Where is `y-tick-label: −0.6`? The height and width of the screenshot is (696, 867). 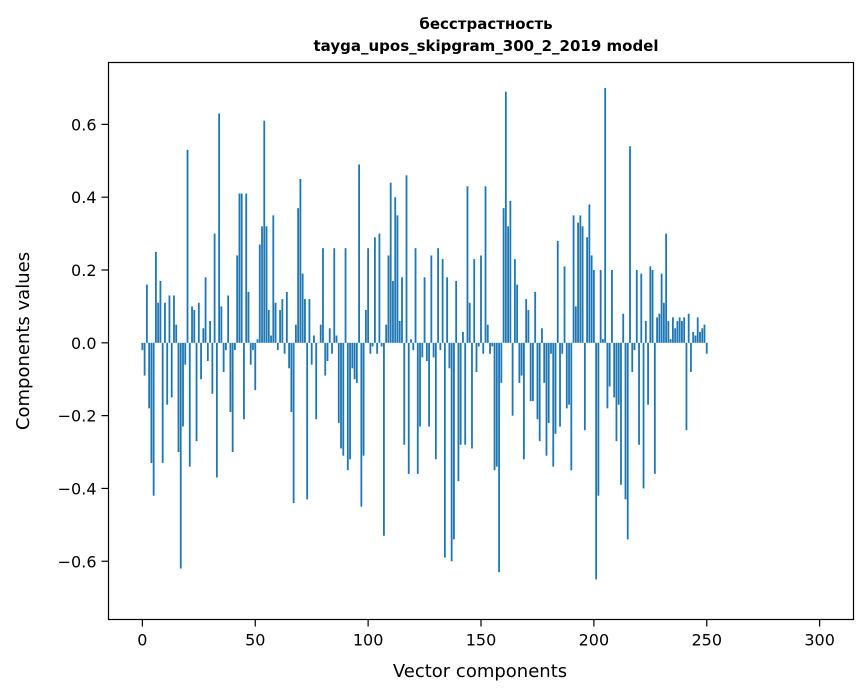 y-tick-label: −0.6 is located at coordinates (77, 561).